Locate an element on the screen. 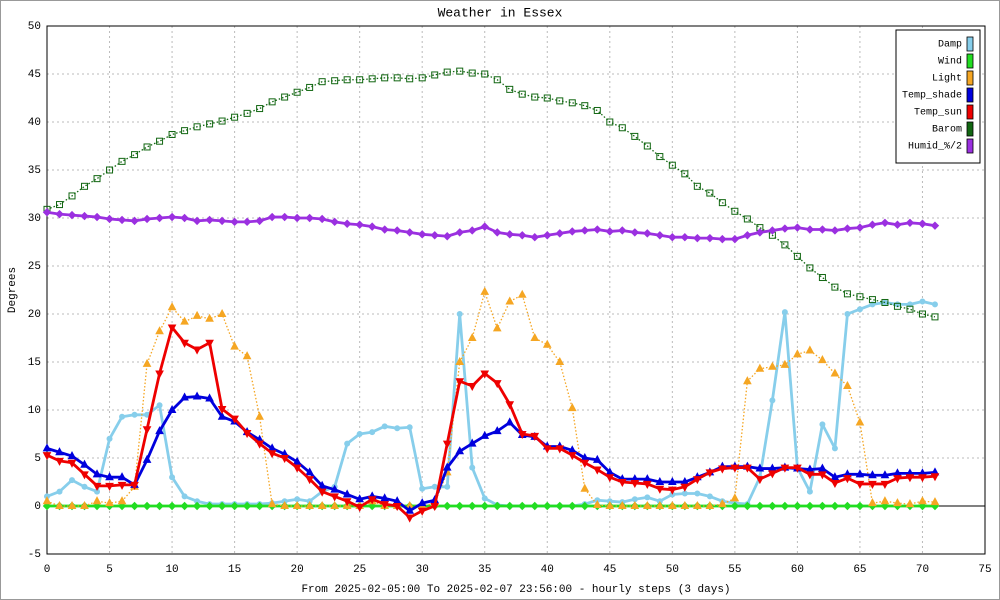 This screenshot has height=600, width=1000. legend-label: Barom is located at coordinates (947, 130).